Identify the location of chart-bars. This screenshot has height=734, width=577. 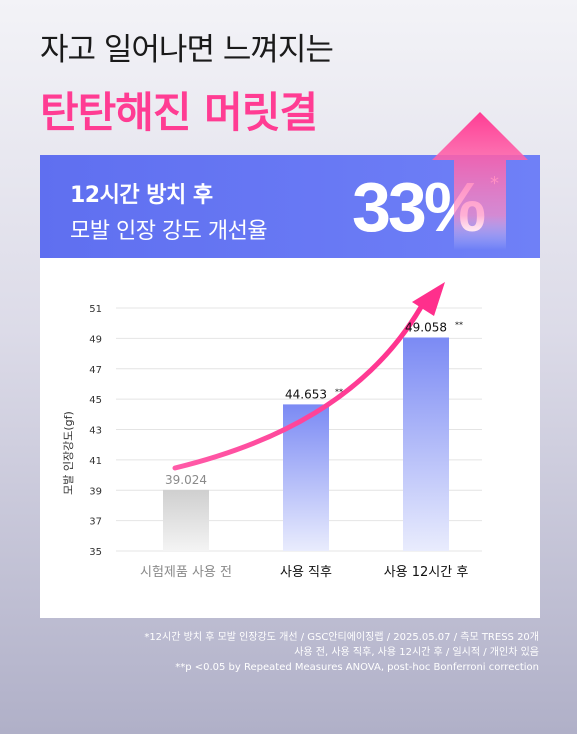
(306, 444).